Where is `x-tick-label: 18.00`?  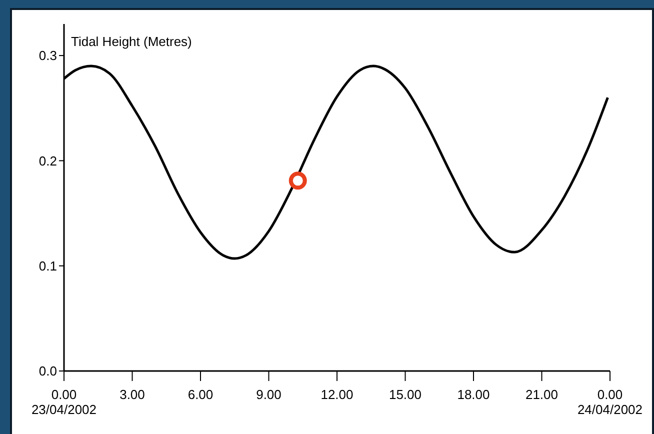 x-tick-label: 18.00 is located at coordinates (473, 394).